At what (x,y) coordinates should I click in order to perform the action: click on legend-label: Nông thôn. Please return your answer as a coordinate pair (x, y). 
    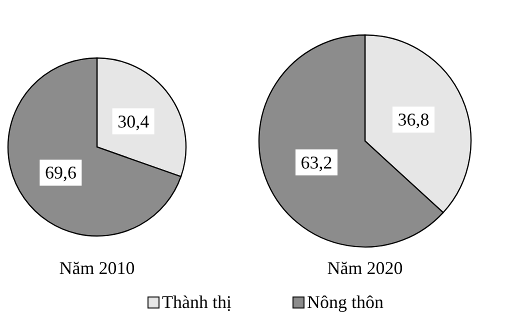
    Looking at the image, I should click on (345, 302).